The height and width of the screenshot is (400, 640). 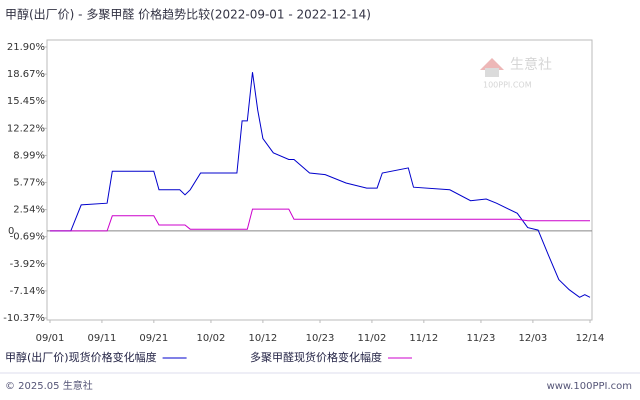 What do you see at coordinates (211, 338) in the screenshot?
I see `x-tick-label: 10/02` at bounding box center [211, 338].